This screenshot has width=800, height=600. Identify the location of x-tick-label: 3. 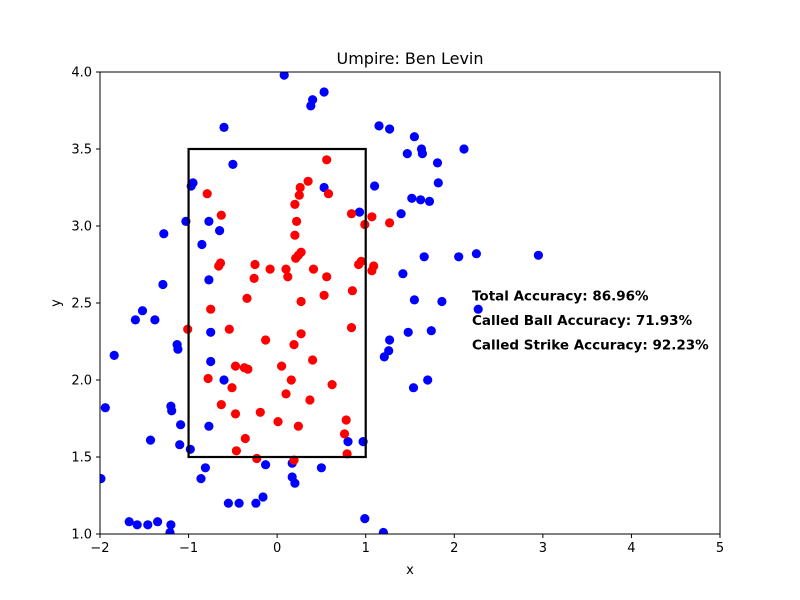
(543, 548).